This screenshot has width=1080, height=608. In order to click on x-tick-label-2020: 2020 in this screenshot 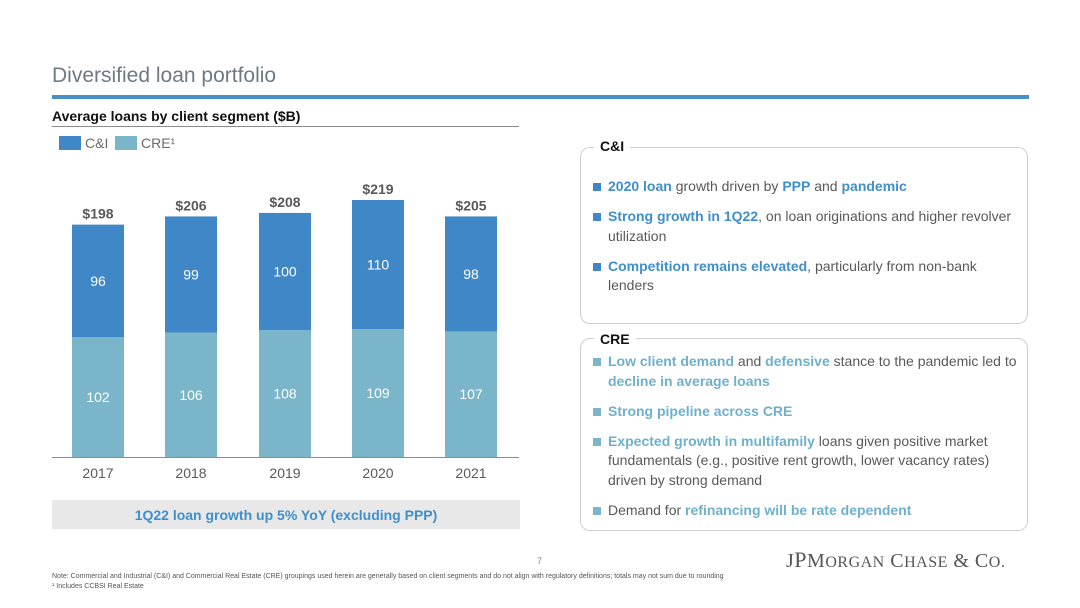, I will do `click(377, 473)`.